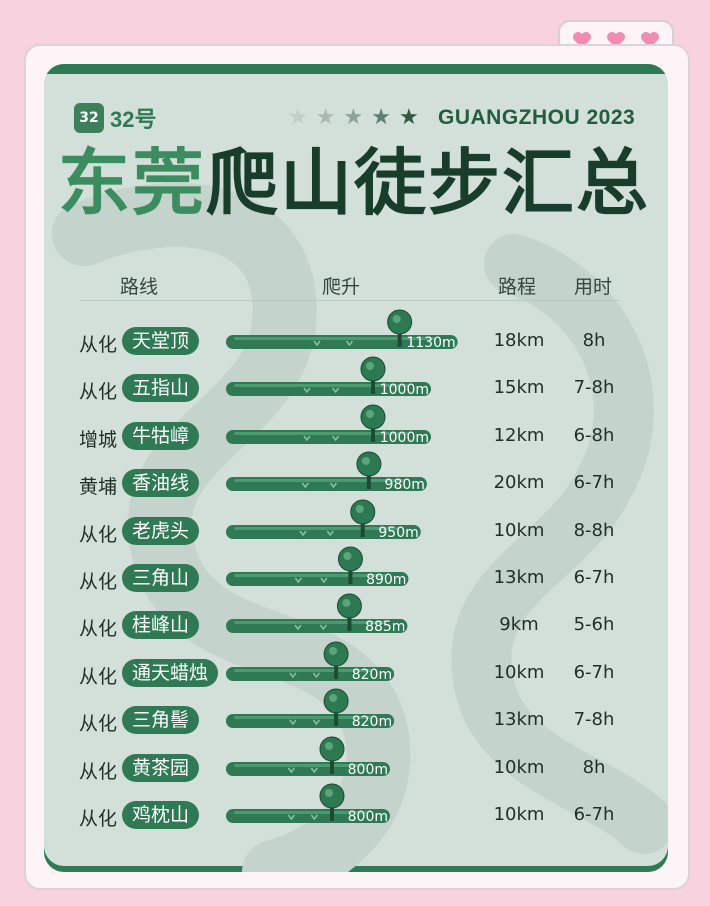  Describe the element at coordinates (98, 487) in the screenshot. I see `district-label: 黄埔` at that location.